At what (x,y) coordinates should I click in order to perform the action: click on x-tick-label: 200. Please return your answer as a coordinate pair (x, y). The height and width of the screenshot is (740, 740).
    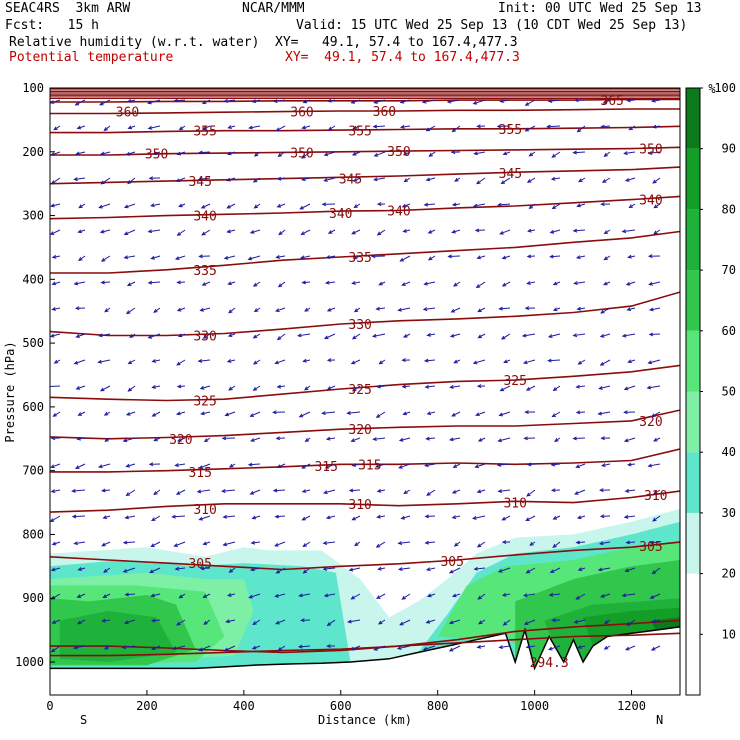
    Looking at the image, I should click on (147, 706).